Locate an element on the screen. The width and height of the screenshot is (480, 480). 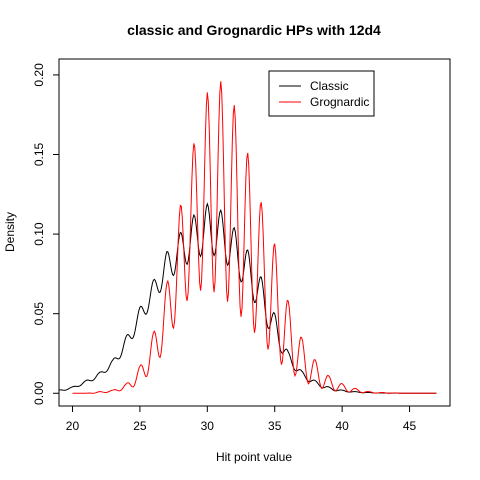
y-tick-label: 0.15 is located at coordinates (39, 155).